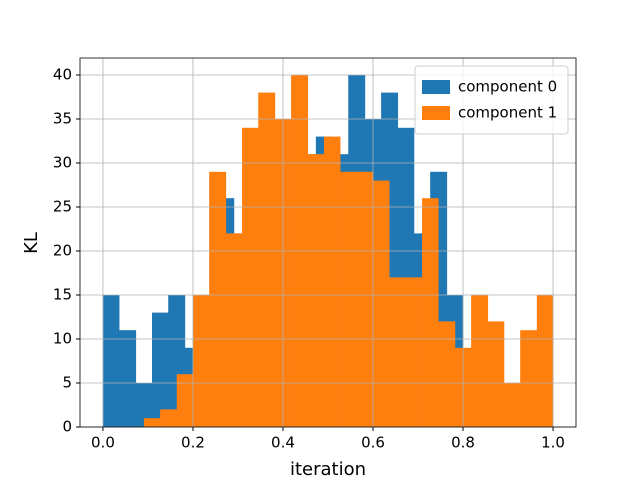 The height and width of the screenshot is (480, 640). What do you see at coordinates (67, 382) in the screenshot?
I see `y-tick-label: 5` at bounding box center [67, 382].